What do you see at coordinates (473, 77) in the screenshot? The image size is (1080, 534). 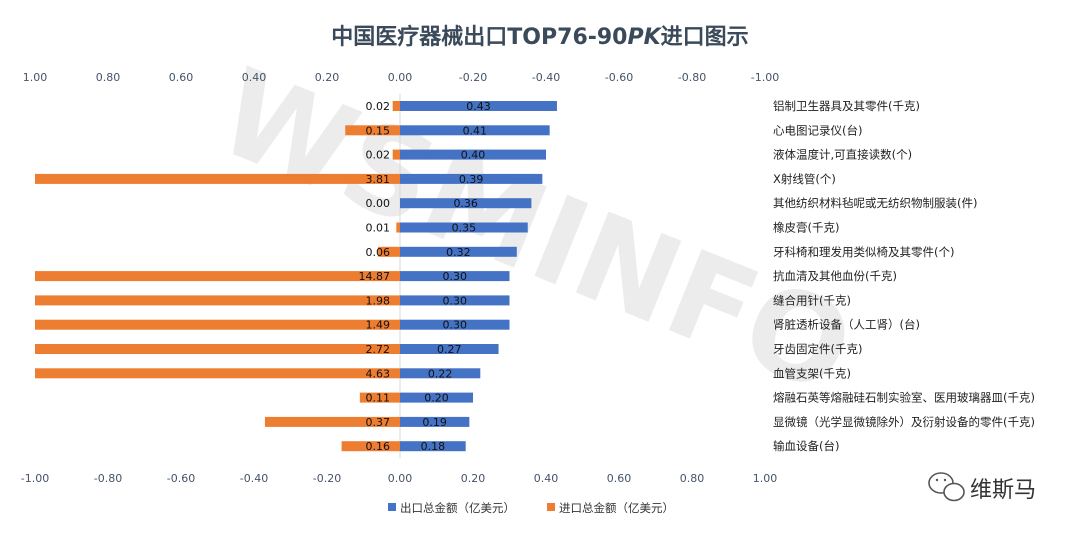 I see `top-tick-label: -0.20` at bounding box center [473, 77].